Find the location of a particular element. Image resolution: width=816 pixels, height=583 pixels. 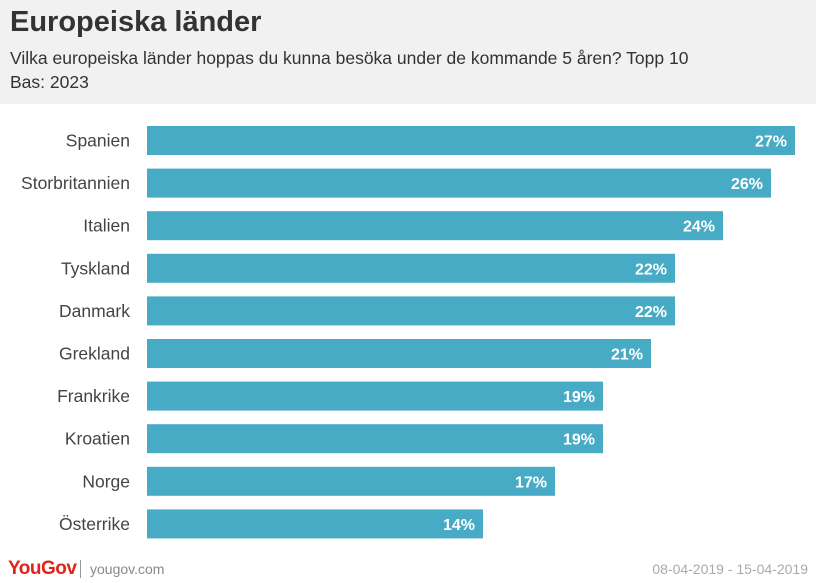

bar-value-label: 24% is located at coordinates (699, 227).